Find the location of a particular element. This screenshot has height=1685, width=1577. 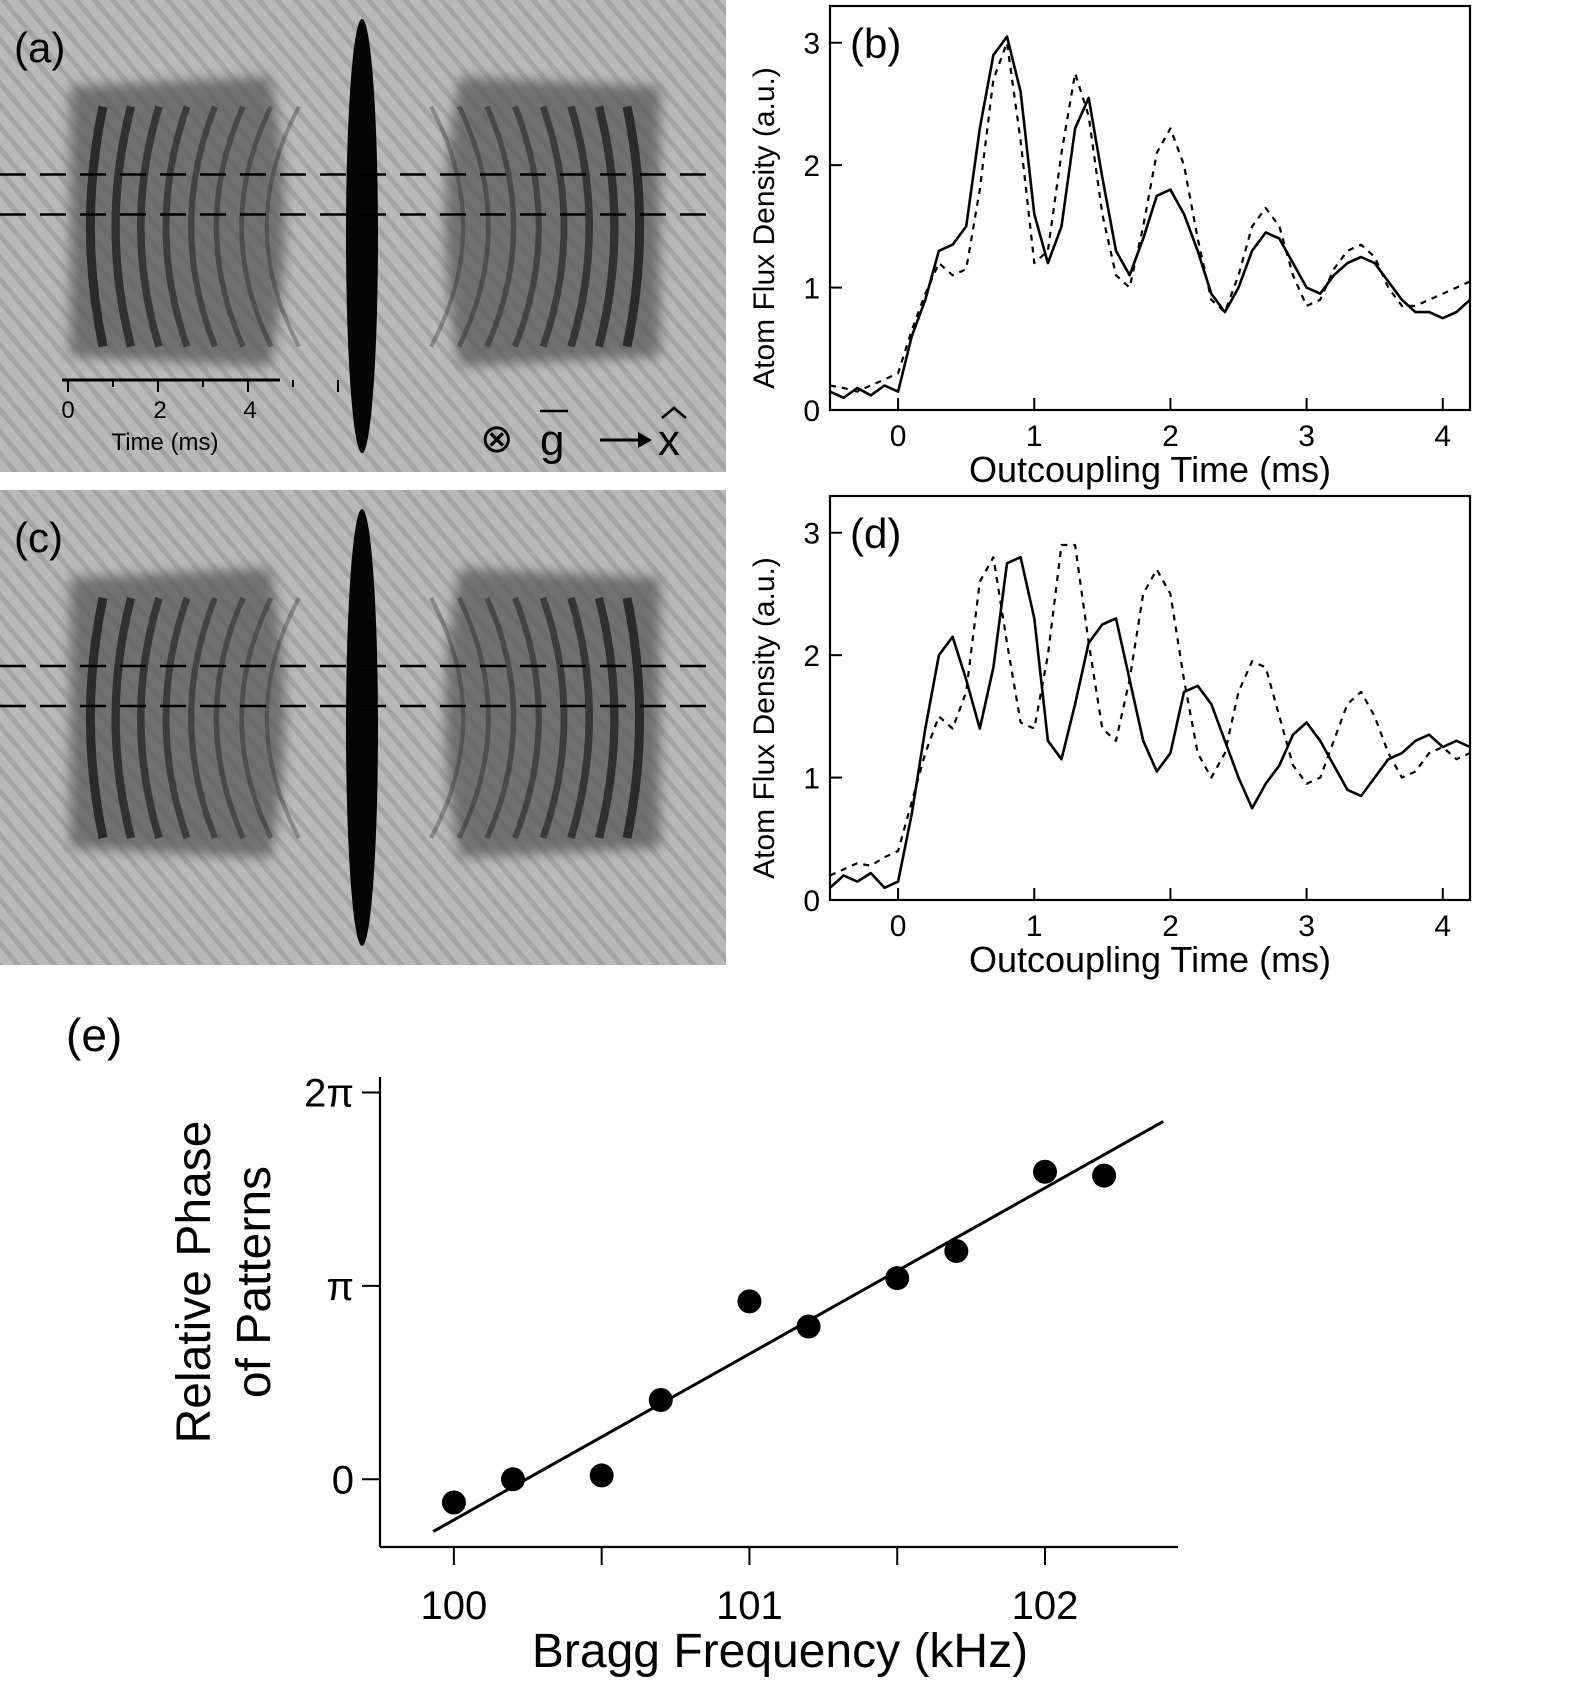

scale-tick-label: 0 is located at coordinates (67, 410).